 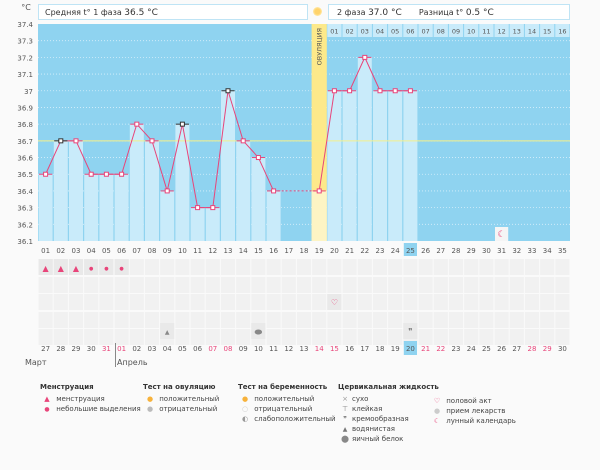 I want to click on phase2-day-label: 06, so click(x=410, y=32).